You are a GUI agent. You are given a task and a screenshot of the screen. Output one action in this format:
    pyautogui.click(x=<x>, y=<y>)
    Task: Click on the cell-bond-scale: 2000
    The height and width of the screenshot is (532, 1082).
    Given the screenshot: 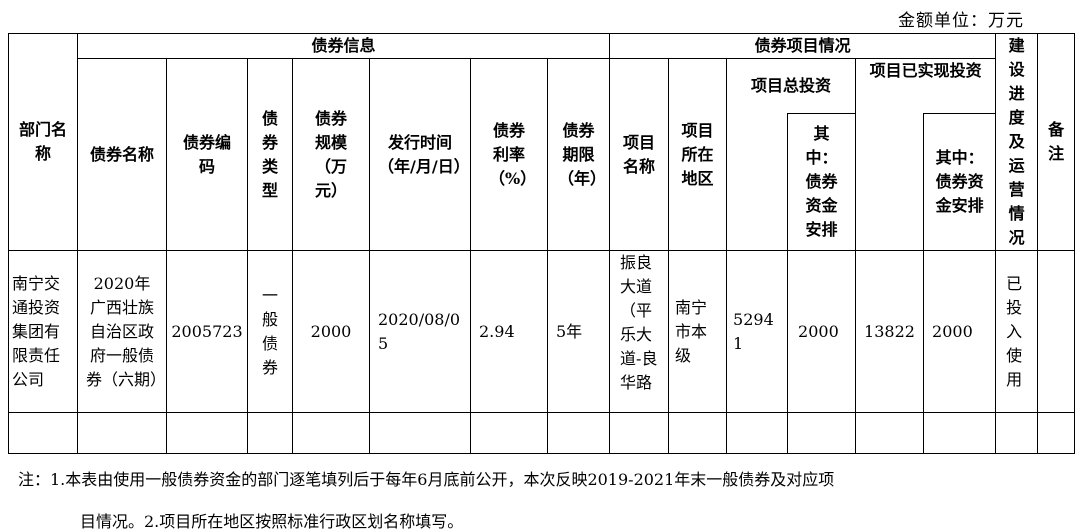 What is the action you would take?
    pyautogui.click(x=331, y=331)
    